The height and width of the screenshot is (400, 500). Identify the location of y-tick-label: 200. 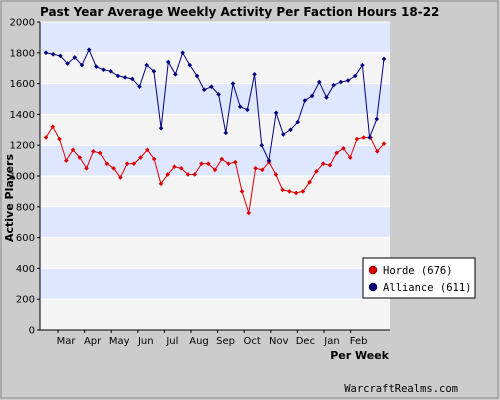
(25, 300).